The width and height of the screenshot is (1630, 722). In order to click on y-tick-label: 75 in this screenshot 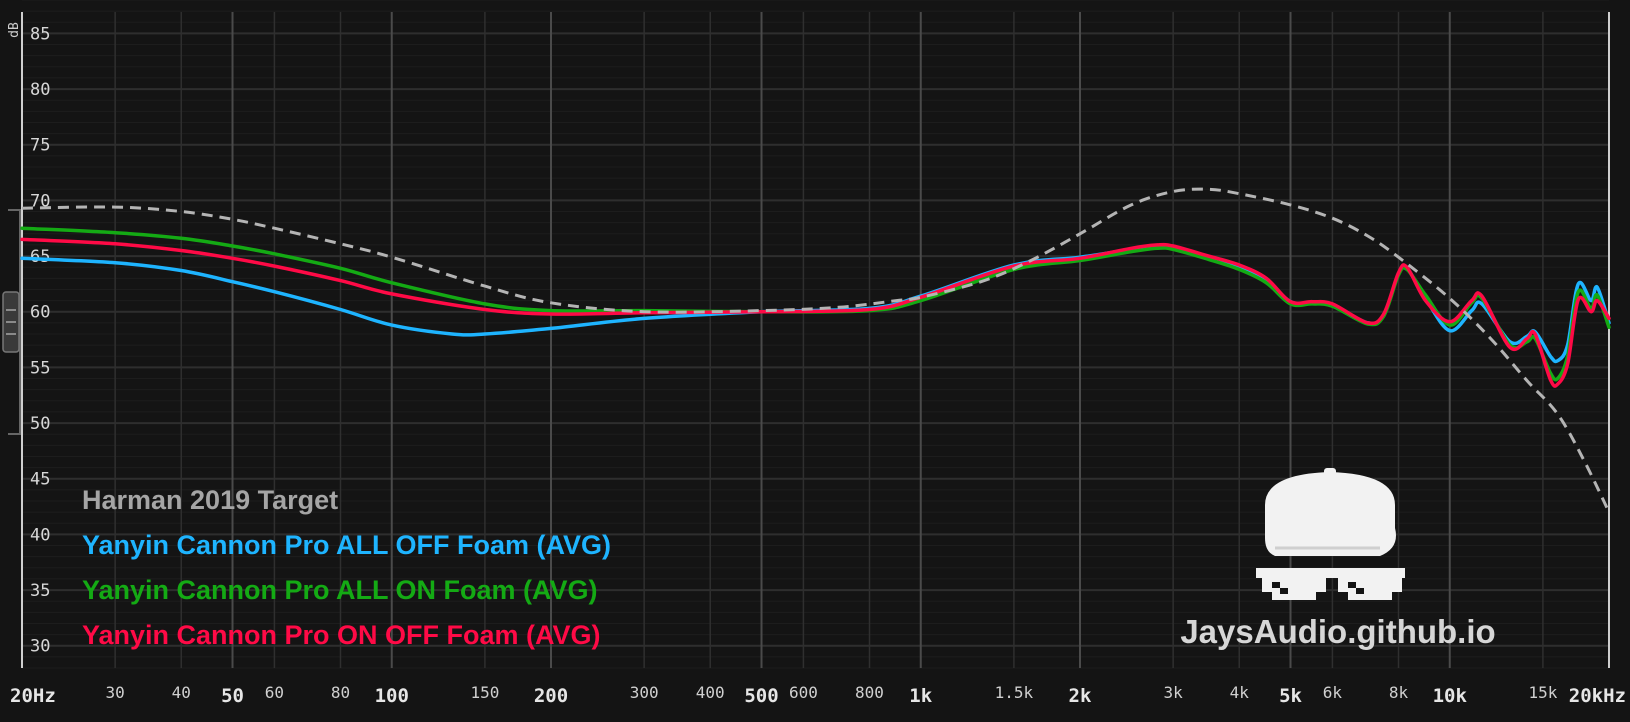, I will do `click(40, 146)`.